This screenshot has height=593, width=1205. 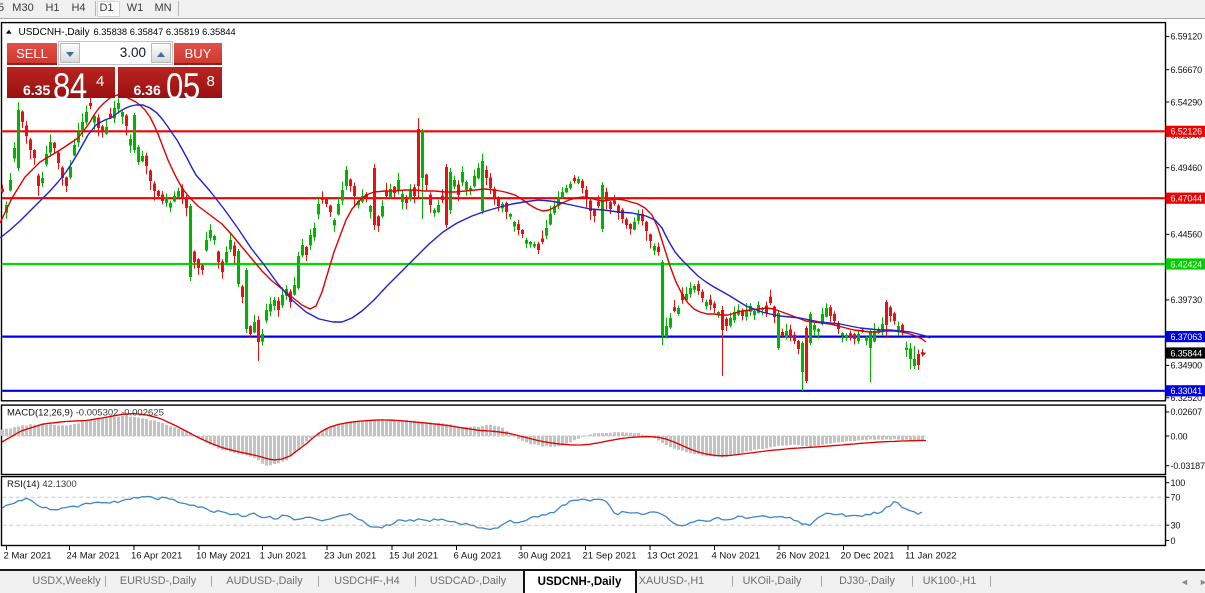 I want to click on svg-text: 30, so click(x=1176, y=526).